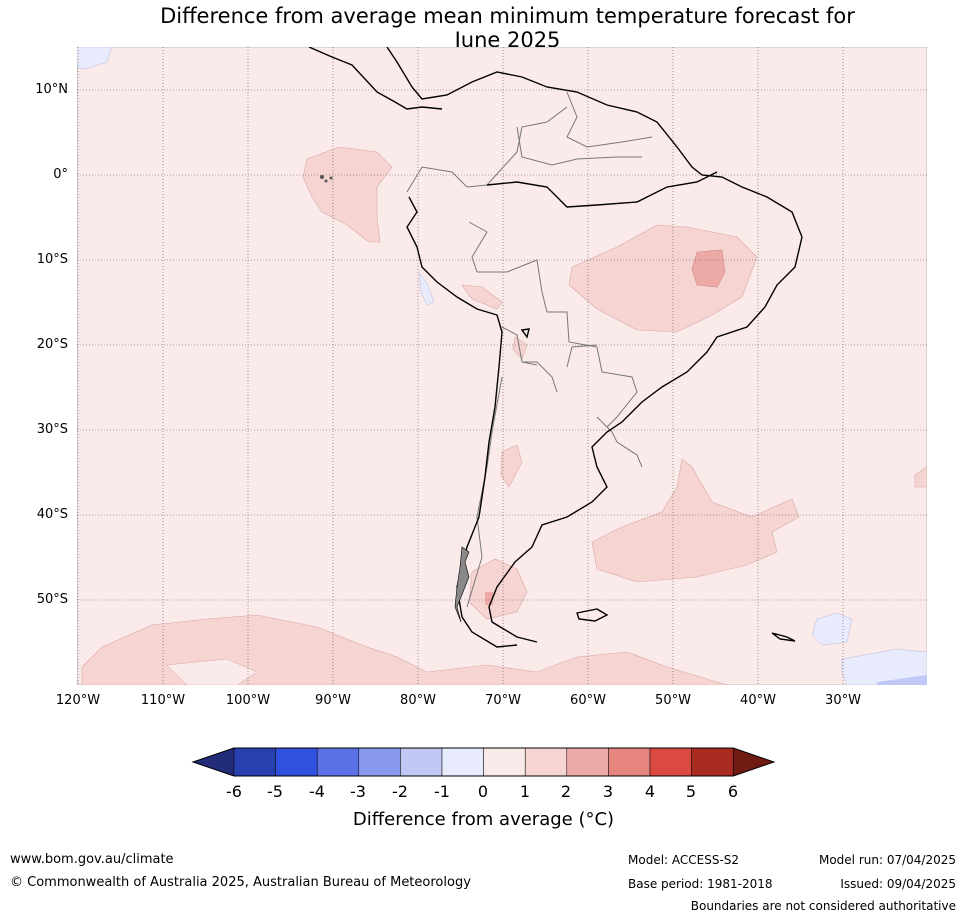  Describe the element at coordinates (887, 860) in the screenshot. I see `model-run-text: Model run: 07/04/2025` at that location.